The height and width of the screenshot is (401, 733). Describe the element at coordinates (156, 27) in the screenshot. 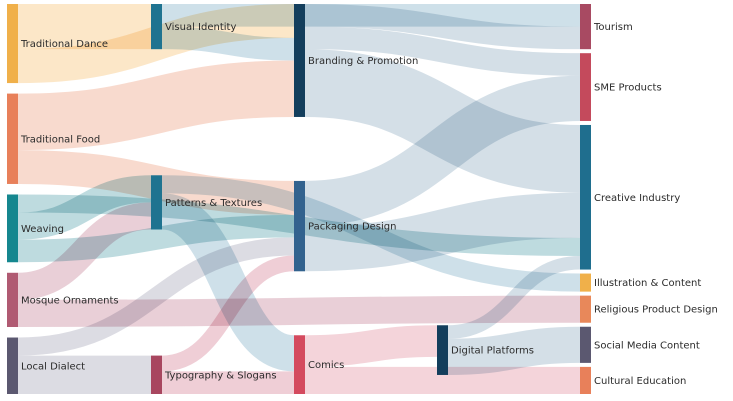

I see `node-vi` at that location.